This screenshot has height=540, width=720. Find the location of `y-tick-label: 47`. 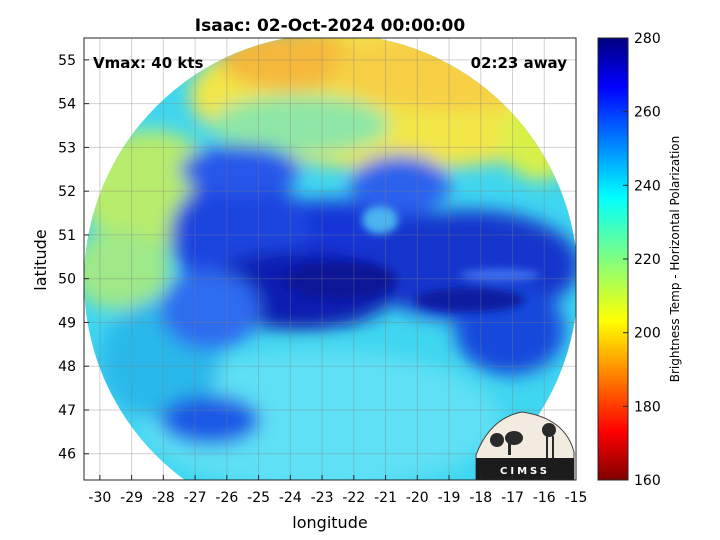

y-tick-label: 47 is located at coordinates (67, 411).